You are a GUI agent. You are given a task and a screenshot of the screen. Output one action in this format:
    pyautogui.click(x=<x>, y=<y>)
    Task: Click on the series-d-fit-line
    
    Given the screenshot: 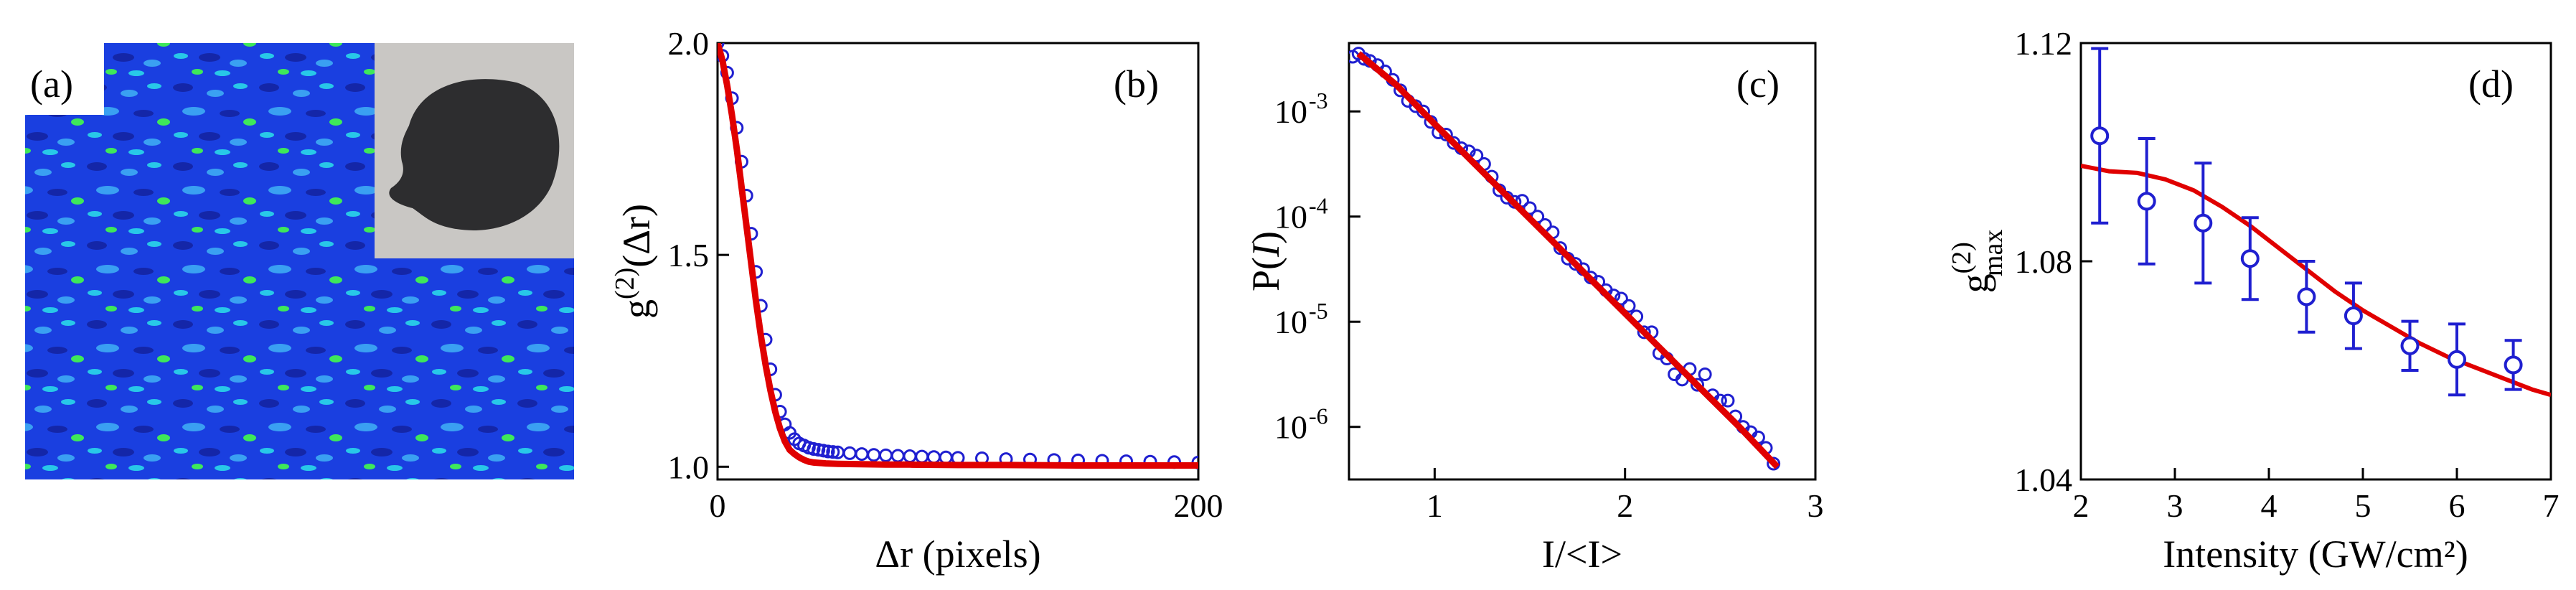 What is the action you would take?
    pyautogui.click(x=2316, y=281)
    